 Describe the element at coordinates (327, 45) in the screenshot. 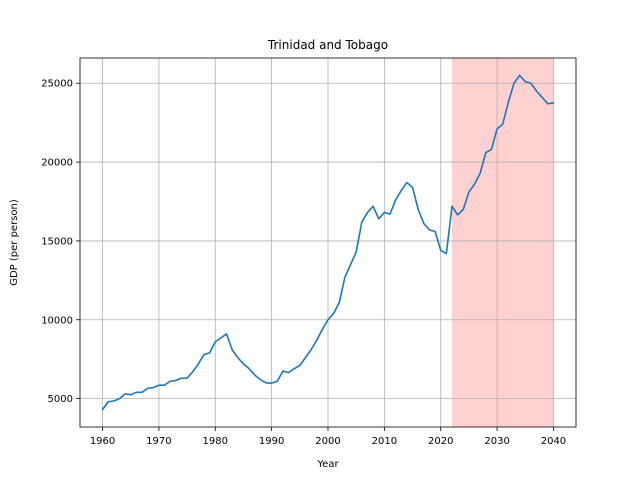

I see `chart-title: Trinidad and Tobago` at that location.